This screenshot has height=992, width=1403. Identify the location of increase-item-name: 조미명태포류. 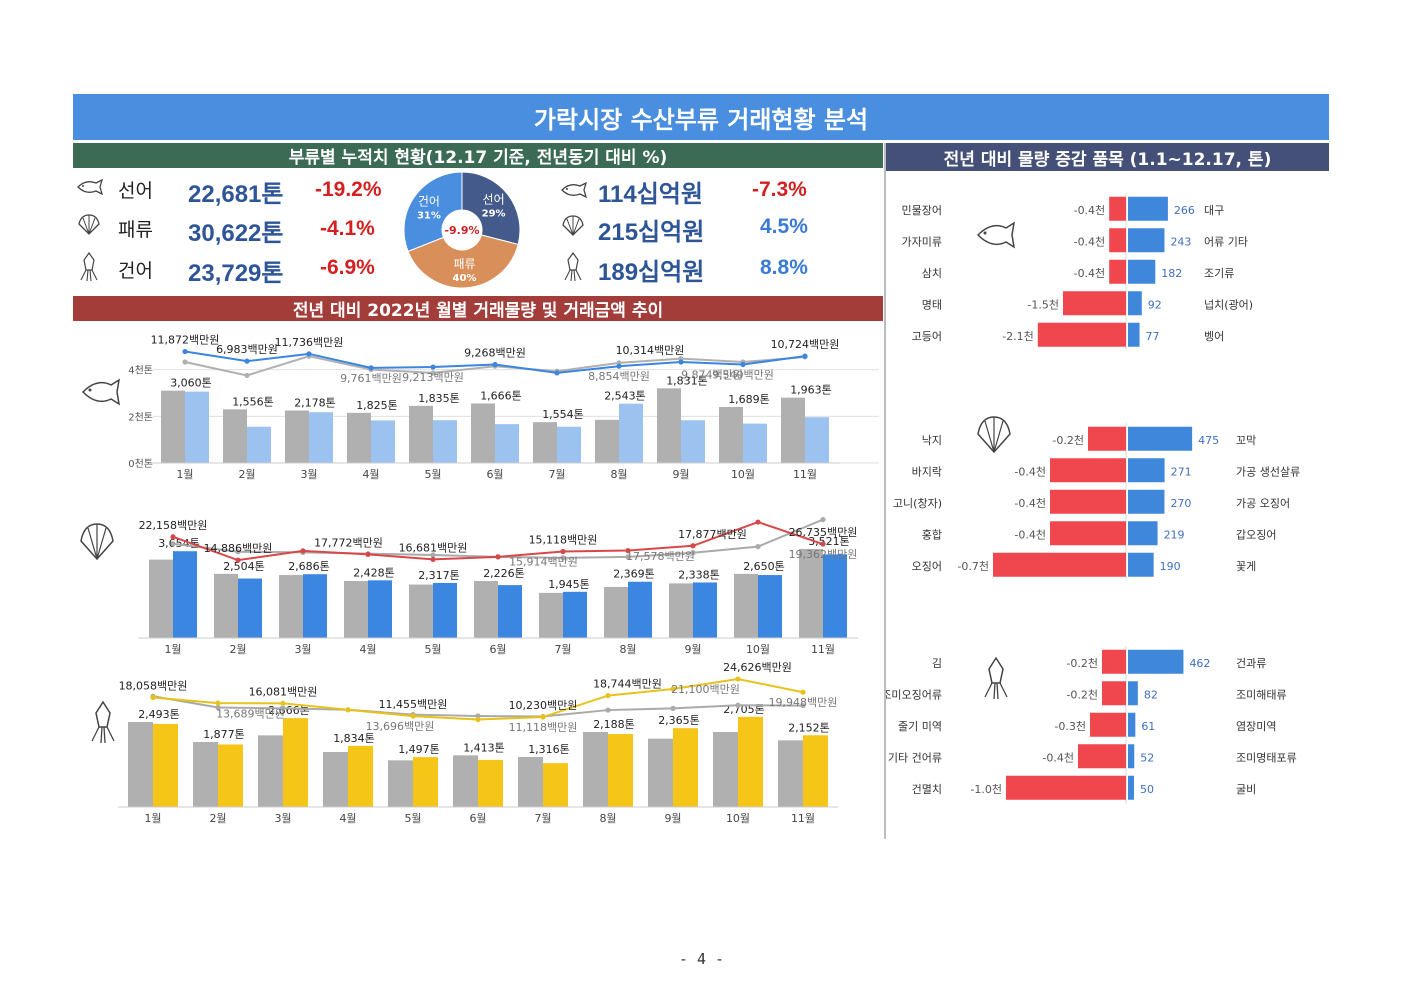
(1266, 757).